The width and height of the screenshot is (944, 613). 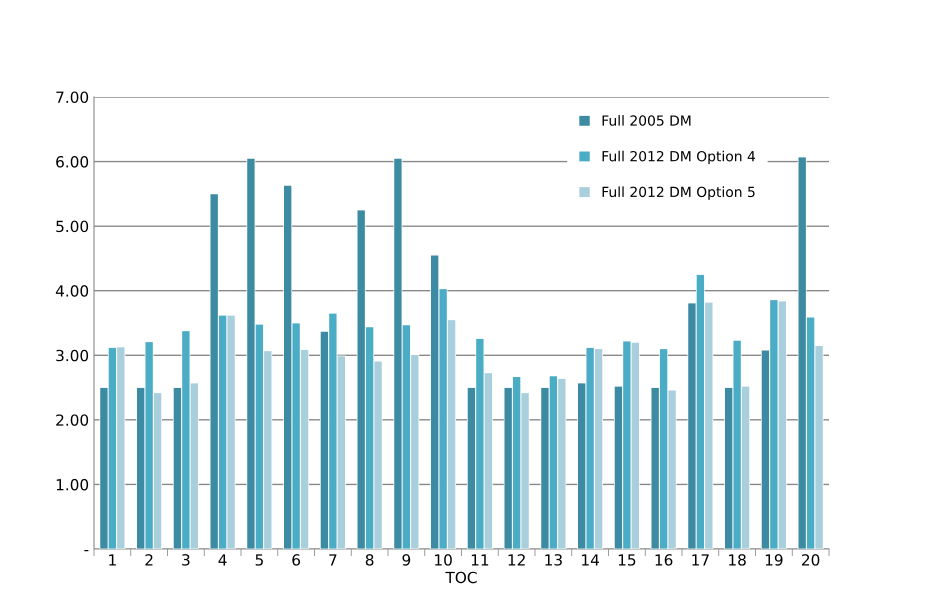 What do you see at coordinates (370, 560) in the screenshot?
I see `x-tick-label: 8` at bounding box center [370, 560].